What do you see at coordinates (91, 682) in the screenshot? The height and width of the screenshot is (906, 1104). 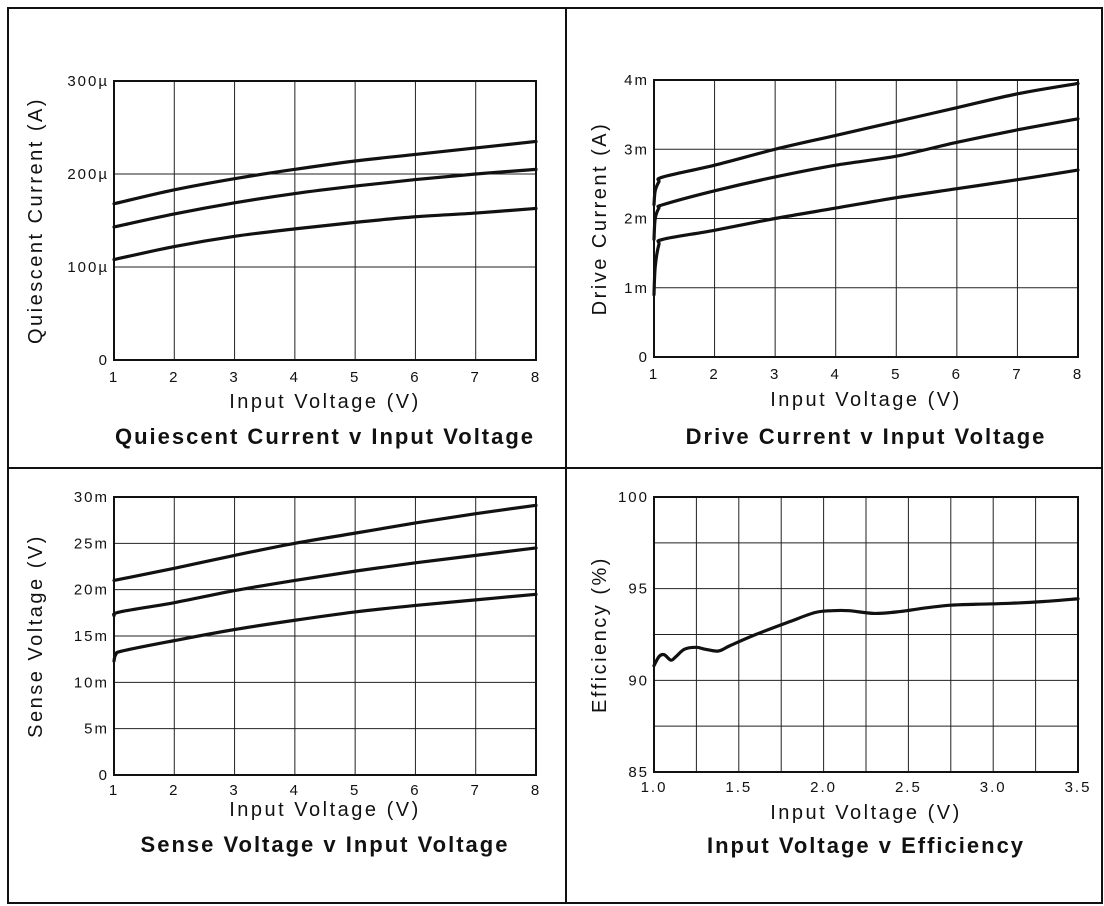 I see `y-tick-label: 10m` at bounding box center [91, 682].